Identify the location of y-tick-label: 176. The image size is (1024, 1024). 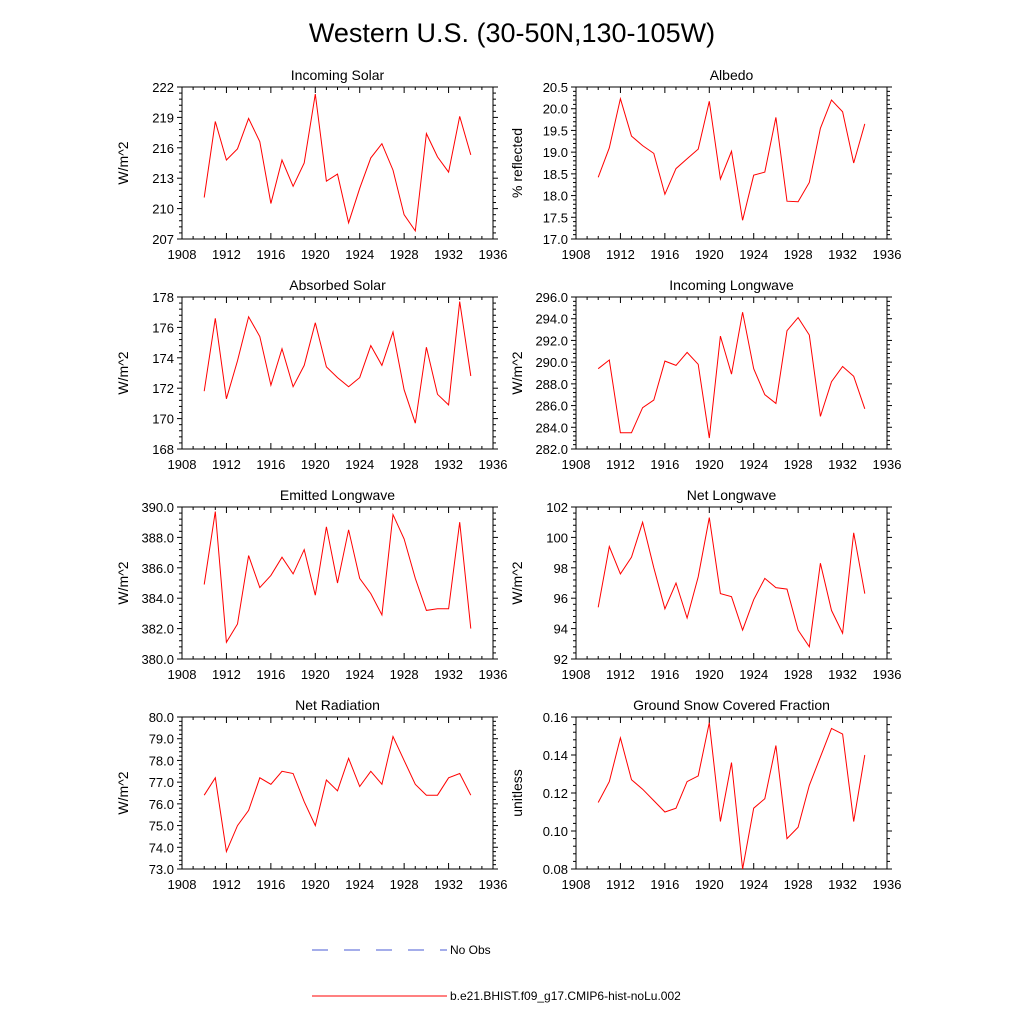
(163, 327).